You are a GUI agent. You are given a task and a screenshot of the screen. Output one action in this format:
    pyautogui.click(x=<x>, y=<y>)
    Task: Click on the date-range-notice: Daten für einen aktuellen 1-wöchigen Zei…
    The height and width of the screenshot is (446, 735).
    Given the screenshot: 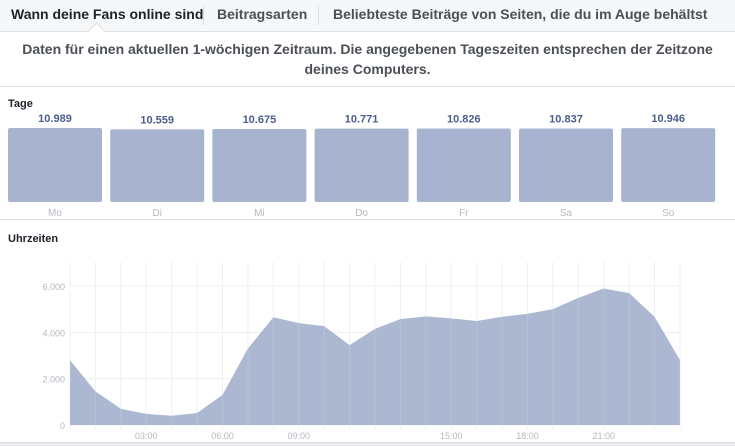 What is the action you would take?
    pyautogui.click(x=367, y=55)
    